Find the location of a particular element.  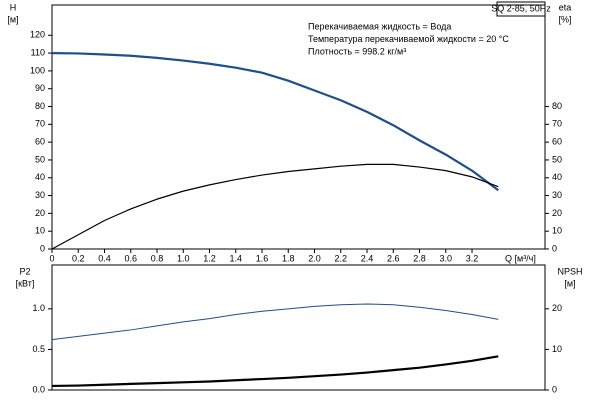

x-tick-label: 1.8 is located at coordinates (288, 258).